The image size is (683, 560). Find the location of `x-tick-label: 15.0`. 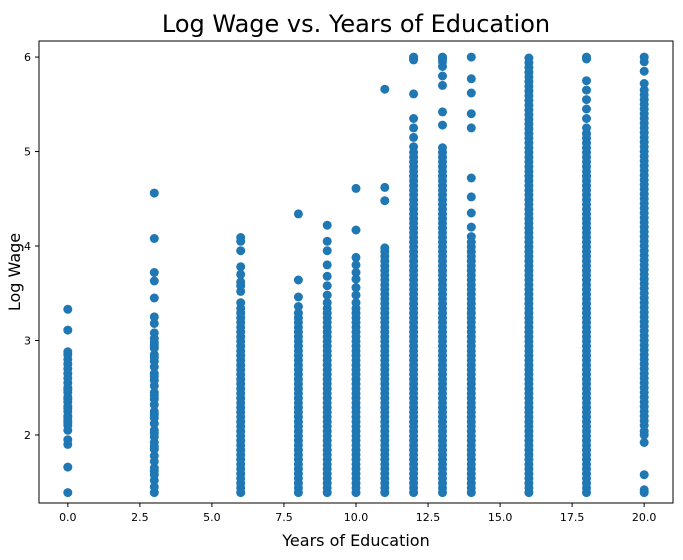

x-tick-label: 15.0 is located at coordinates (500, 517).